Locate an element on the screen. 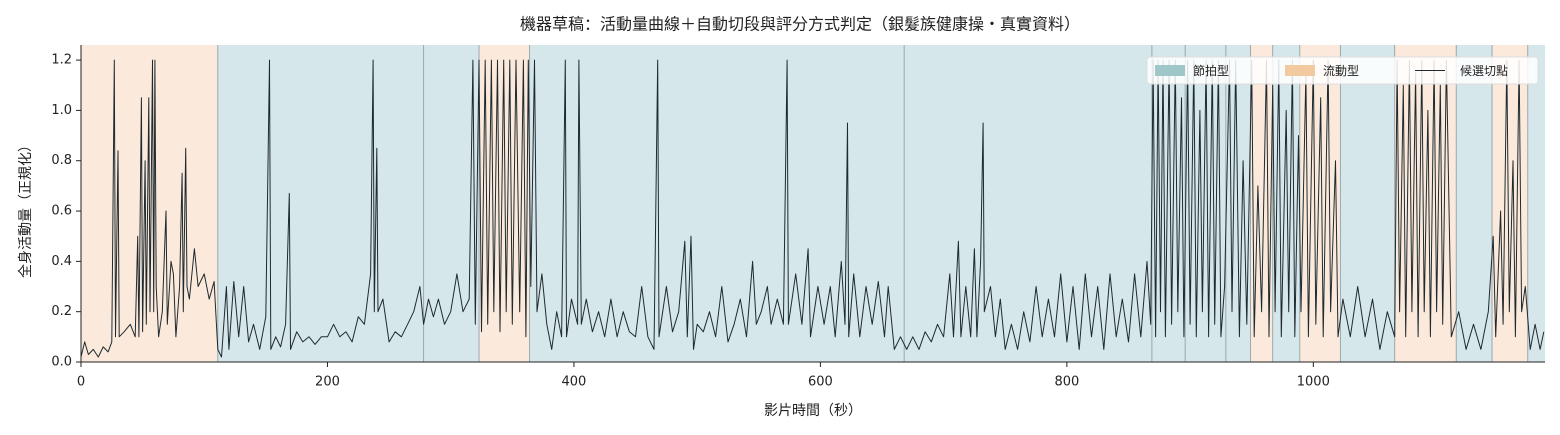 This screenshot has width=1560, height=435. x-tick-label: 1000 is located at coordinates (1313, 382).